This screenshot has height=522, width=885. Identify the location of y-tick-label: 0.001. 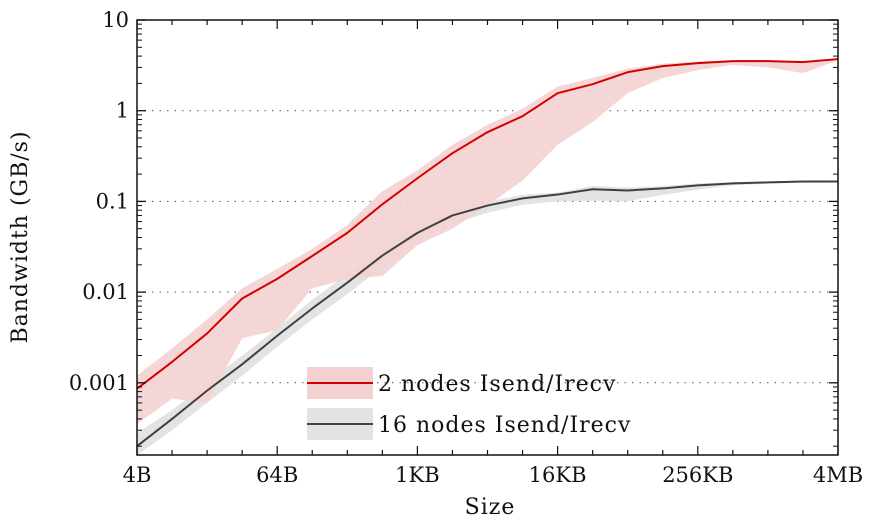
(99, 383).